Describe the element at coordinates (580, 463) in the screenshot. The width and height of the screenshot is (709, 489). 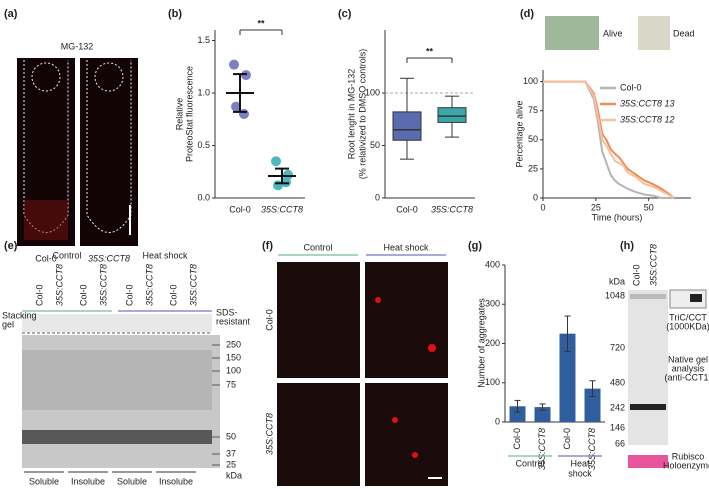
I see `group-label: Heat` at that location.